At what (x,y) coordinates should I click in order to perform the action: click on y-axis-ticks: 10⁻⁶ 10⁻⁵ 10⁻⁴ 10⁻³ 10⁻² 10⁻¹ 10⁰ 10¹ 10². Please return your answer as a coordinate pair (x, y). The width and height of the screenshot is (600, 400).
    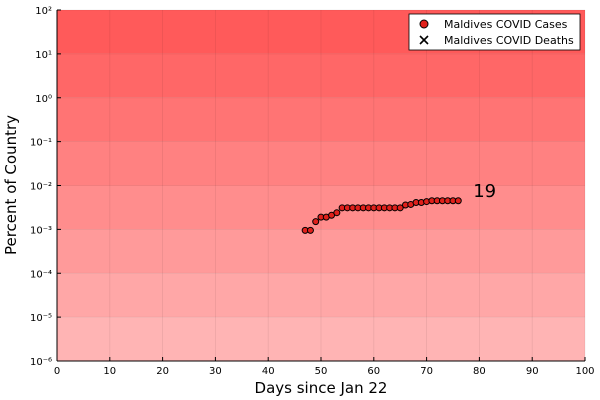
    Looking at the image, I should click on (45, 187).